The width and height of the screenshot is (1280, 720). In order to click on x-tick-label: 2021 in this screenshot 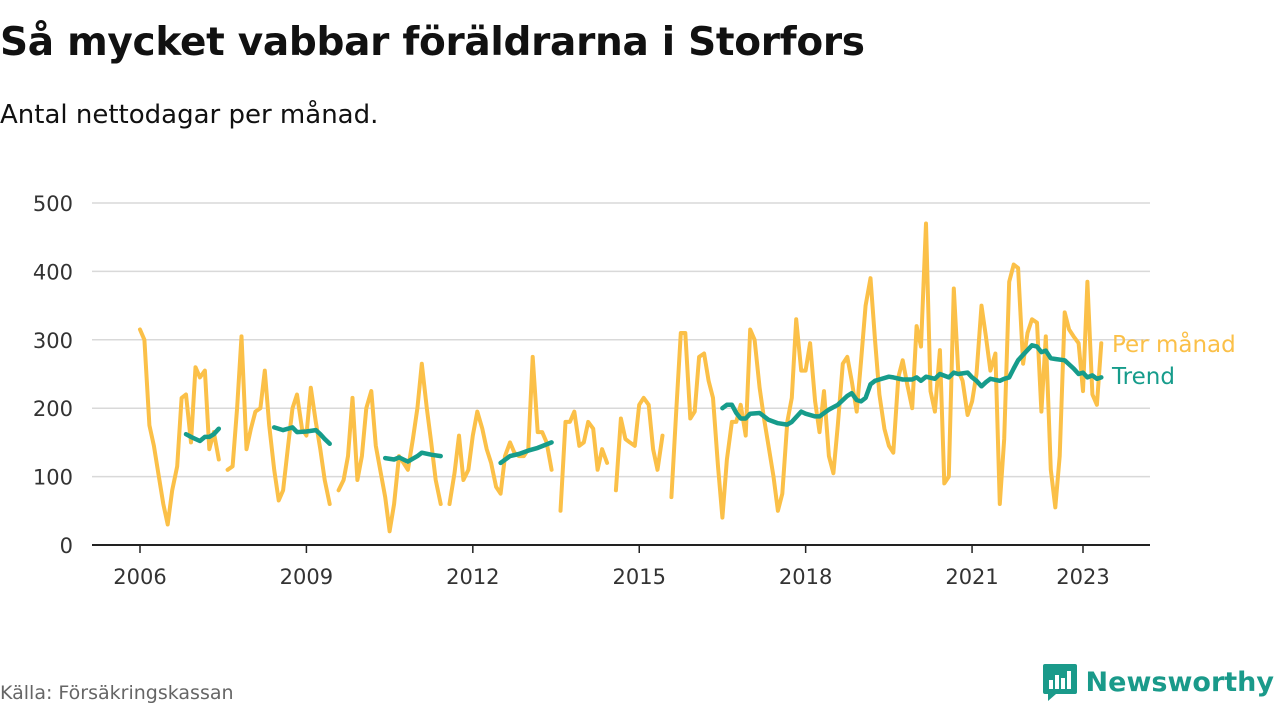, I will do `click(971, 577)`.